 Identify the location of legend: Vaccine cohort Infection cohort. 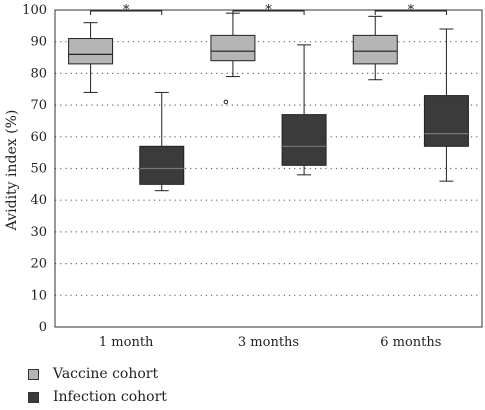
(97, 387).